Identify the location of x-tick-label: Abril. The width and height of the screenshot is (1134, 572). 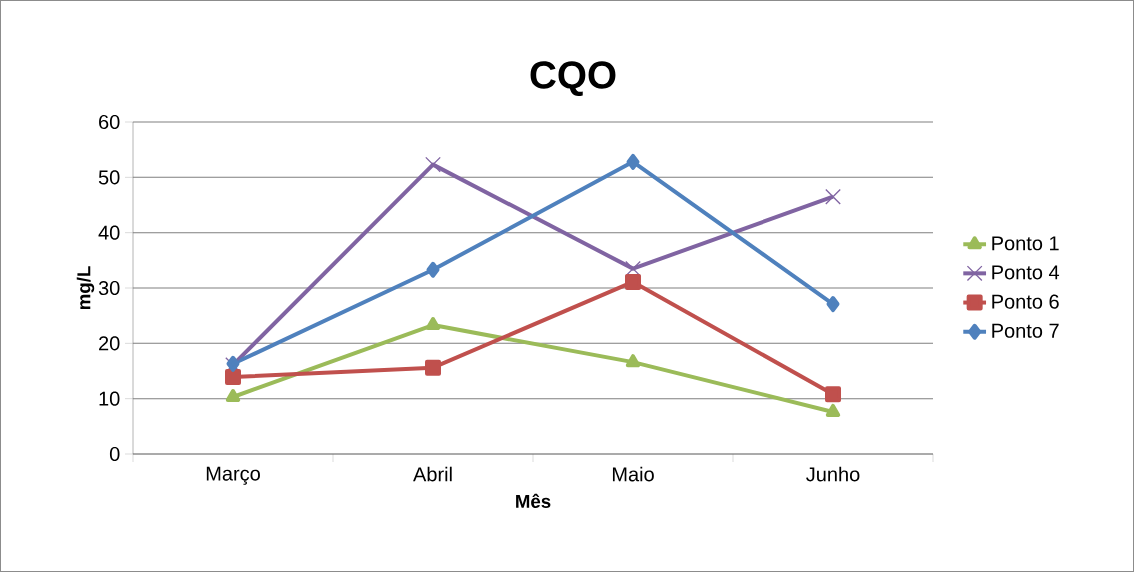
(432, 474).